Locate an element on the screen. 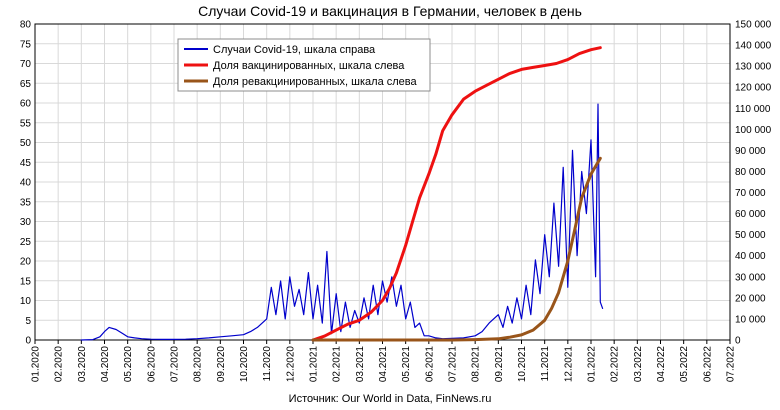 The height and width of the screenshot is (410, 780). legend-label-2: Доля вакцинированных, шкала слева is located at coordinates (309, 66).